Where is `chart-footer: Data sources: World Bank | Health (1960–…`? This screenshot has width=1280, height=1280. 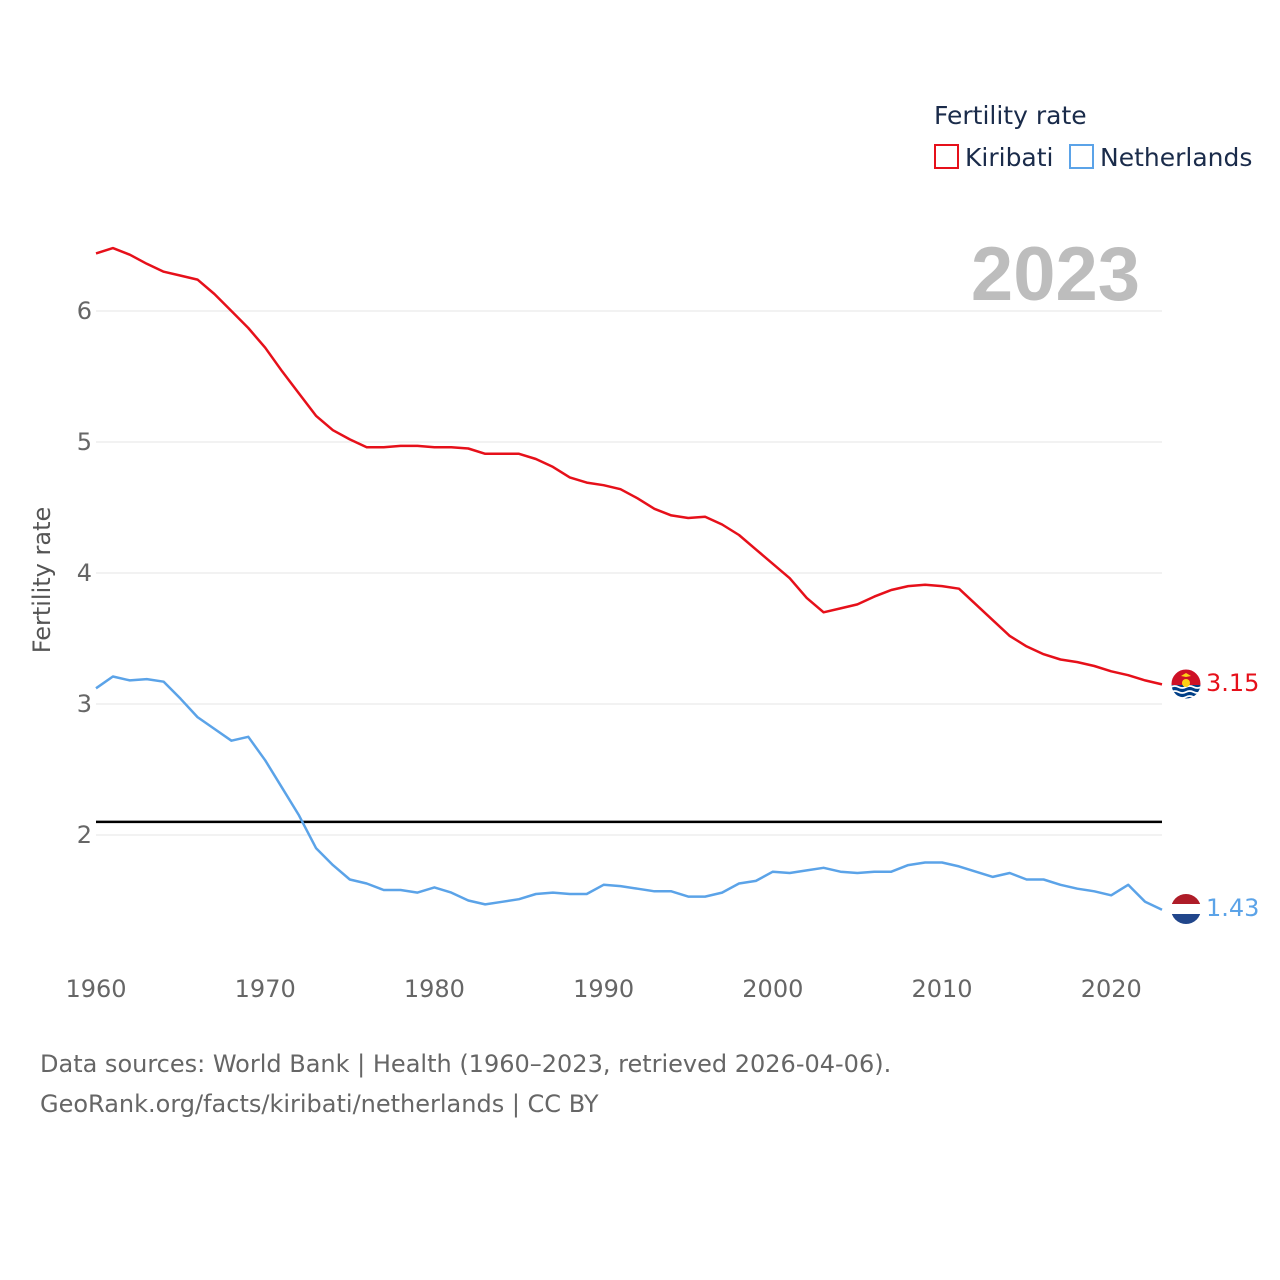 chart-footer: Data sources: World Bank | Health (1960–… is located at coordinates (465, 1084).